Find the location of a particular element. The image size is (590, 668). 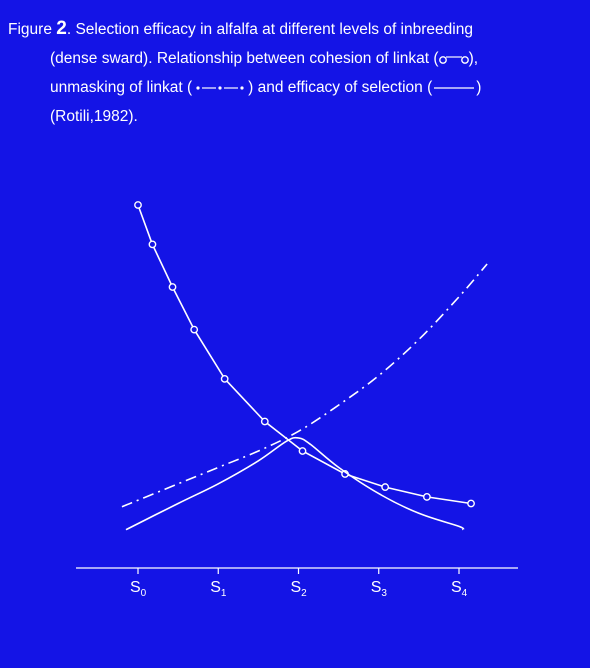

x-tick-label-3: S3 is located at coordinates (379, 589).